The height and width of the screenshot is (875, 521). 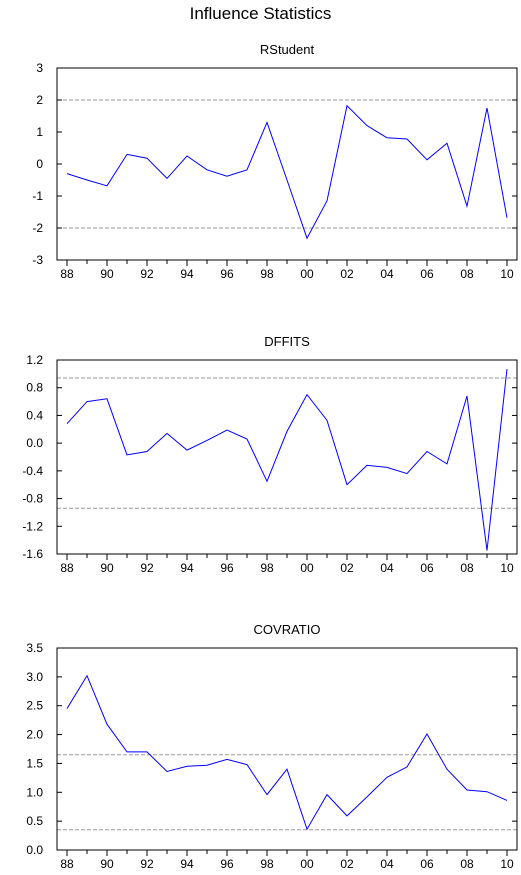 What do you see at coordinates (32, 499) in the screenshot?
I see `y-tick-label: -0.8` at bounding box center [32, 499].